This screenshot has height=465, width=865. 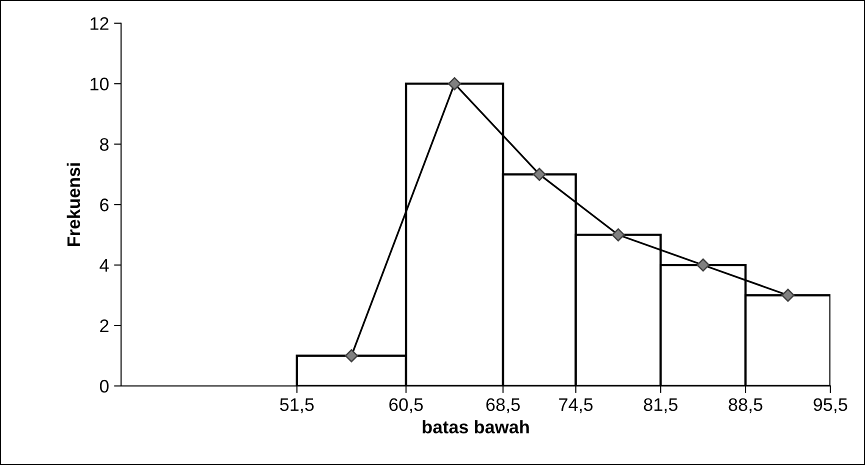 What do you see at coordinates (73, 204) in the screenshot?
I see `y-axis-title: Frekuensi` at bounding box center [73, 204].